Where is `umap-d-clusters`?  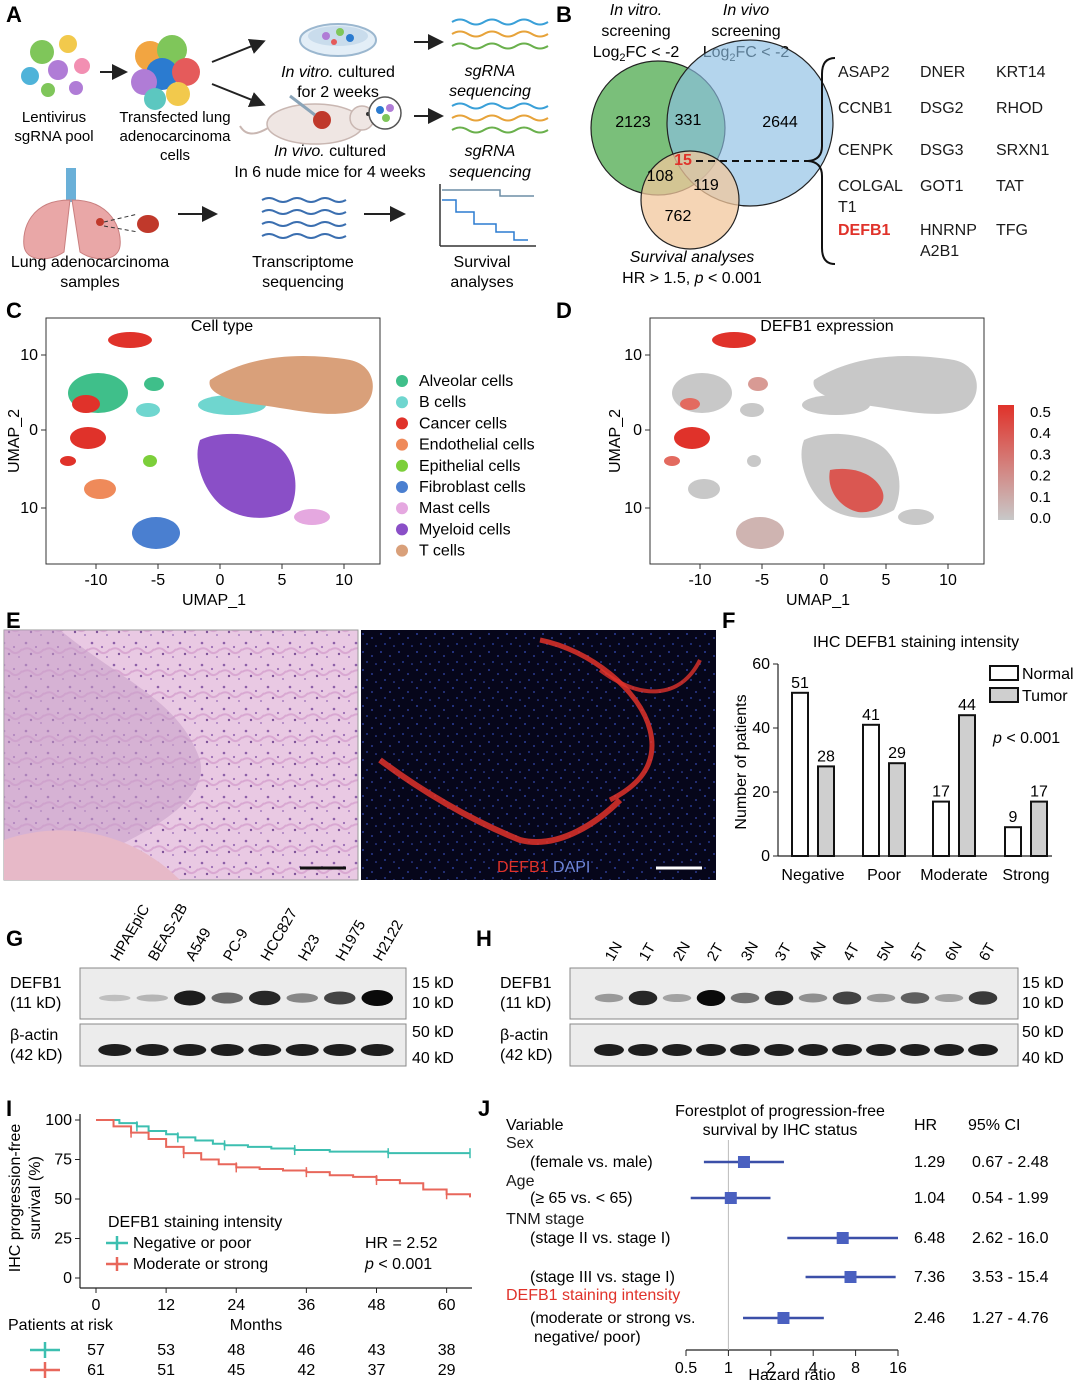 umap-d-clusters is located at coordinates (820, 440).